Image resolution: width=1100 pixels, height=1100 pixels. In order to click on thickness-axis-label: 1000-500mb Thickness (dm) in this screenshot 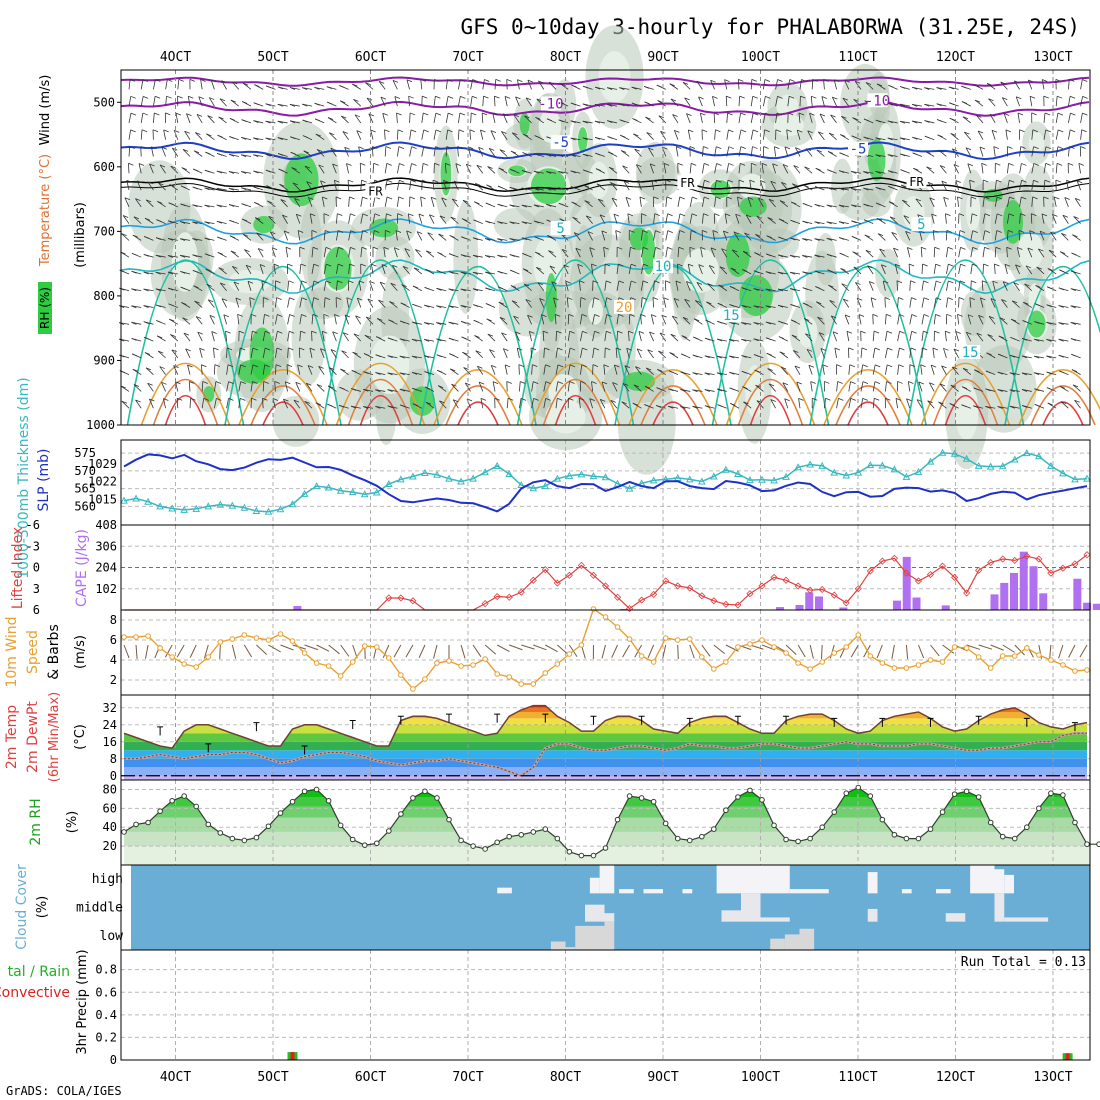, I will do `click(24, 477)`.